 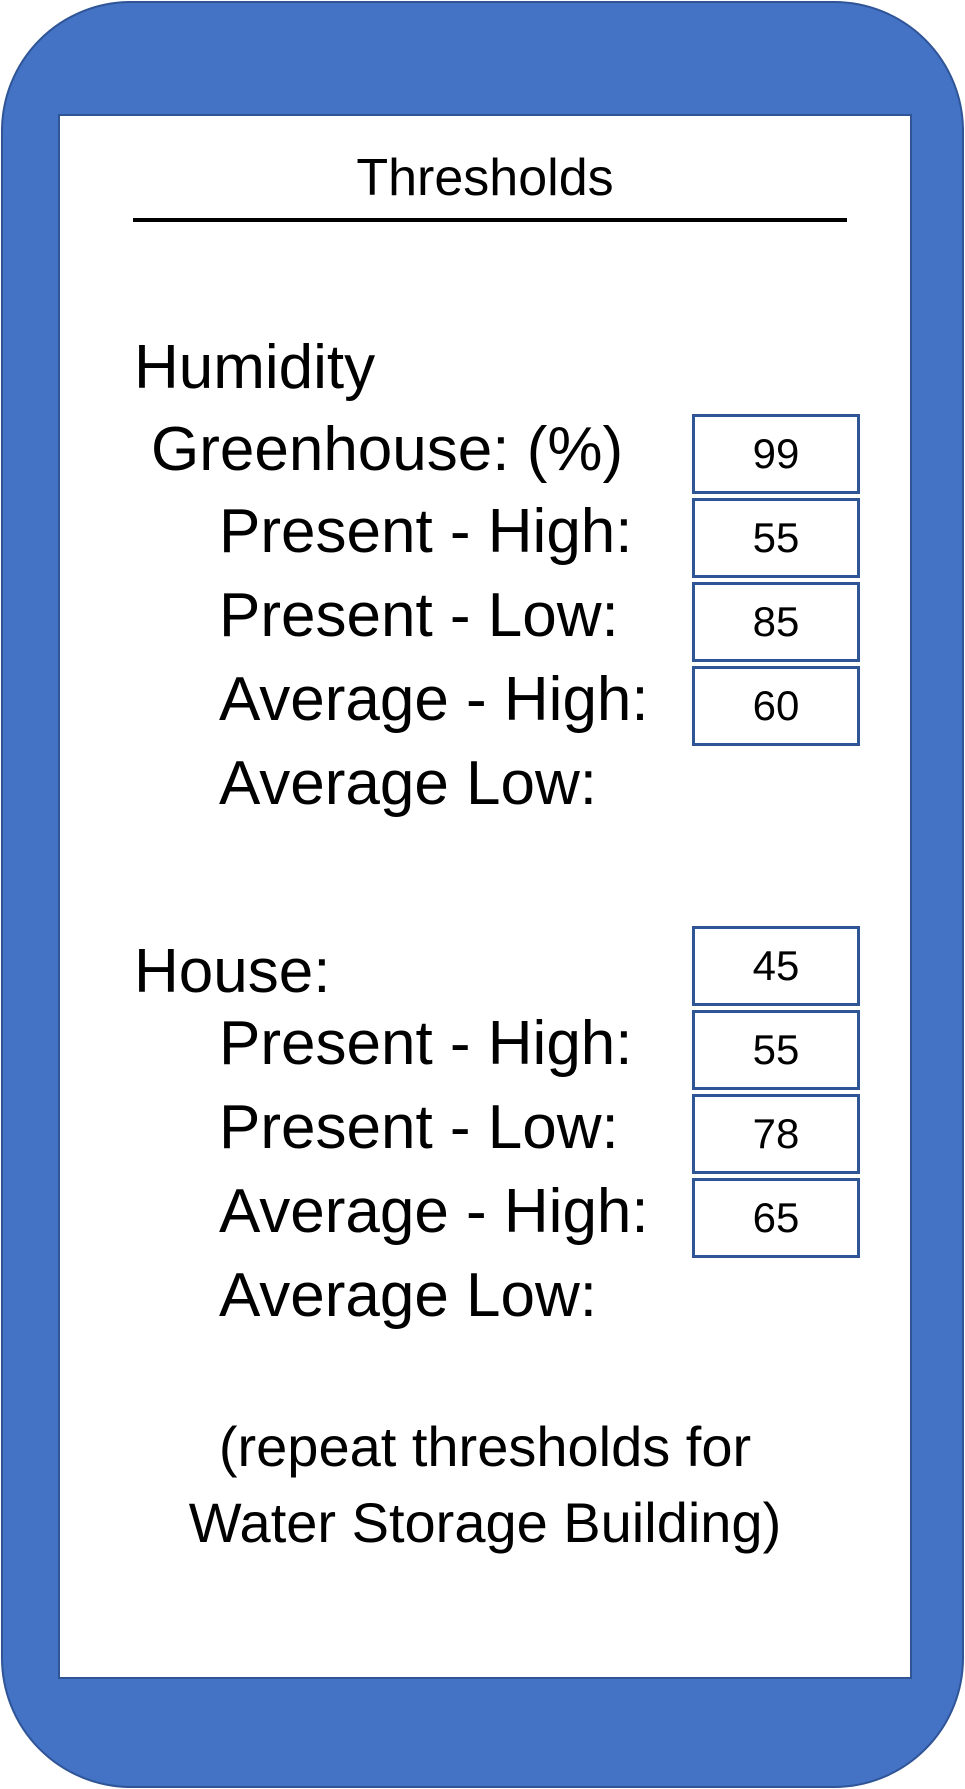 What do you see at coordinates (776, 454) in the screenshot?
I see `greenhouse-present-high-field: 99` at bounding box center [776, 454].